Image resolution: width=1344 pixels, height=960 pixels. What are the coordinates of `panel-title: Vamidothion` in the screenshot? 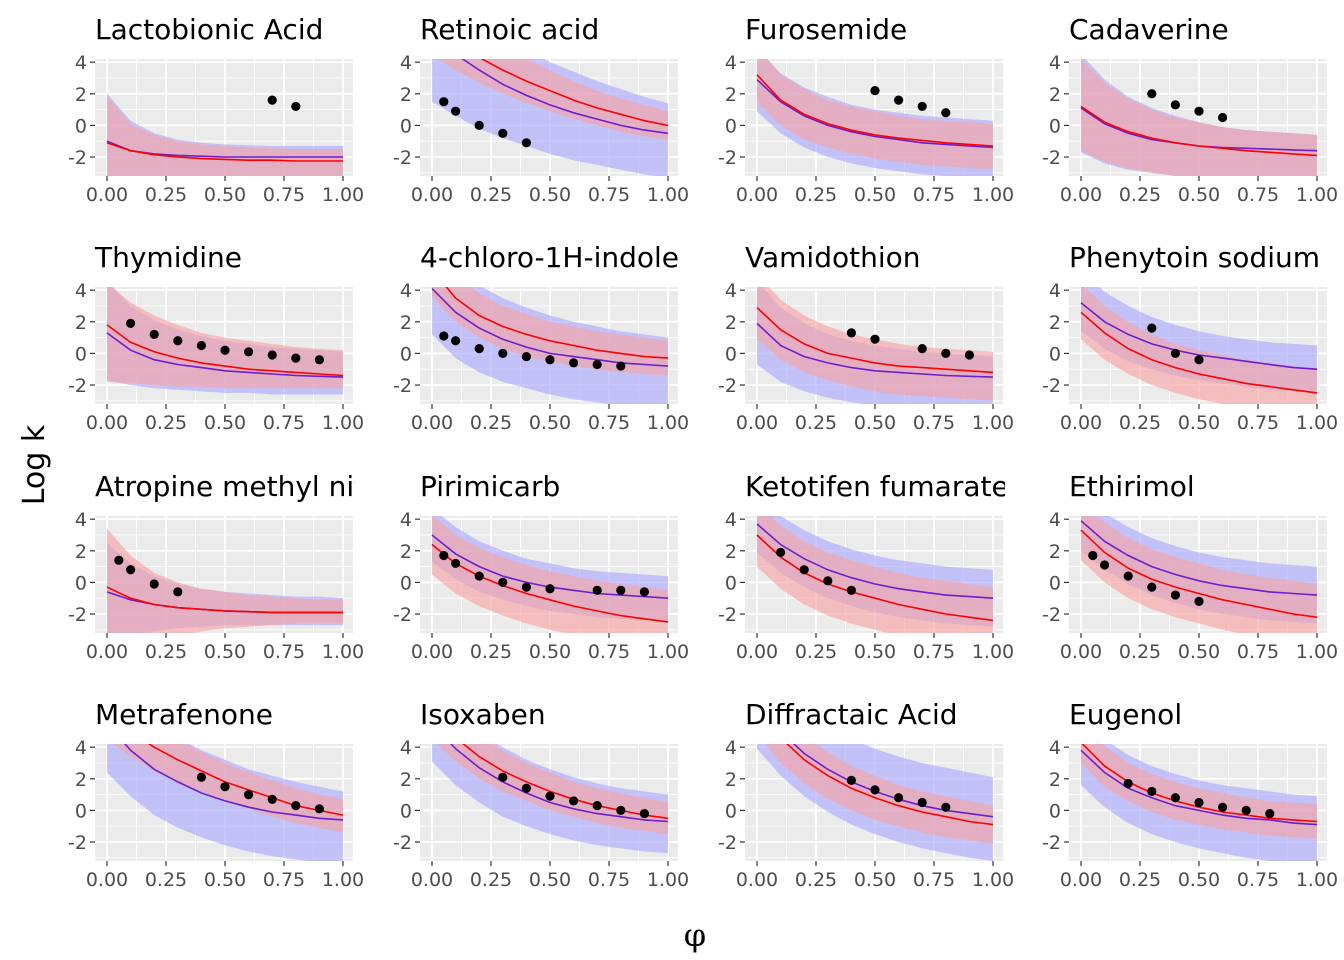 It's located at (832, 257).